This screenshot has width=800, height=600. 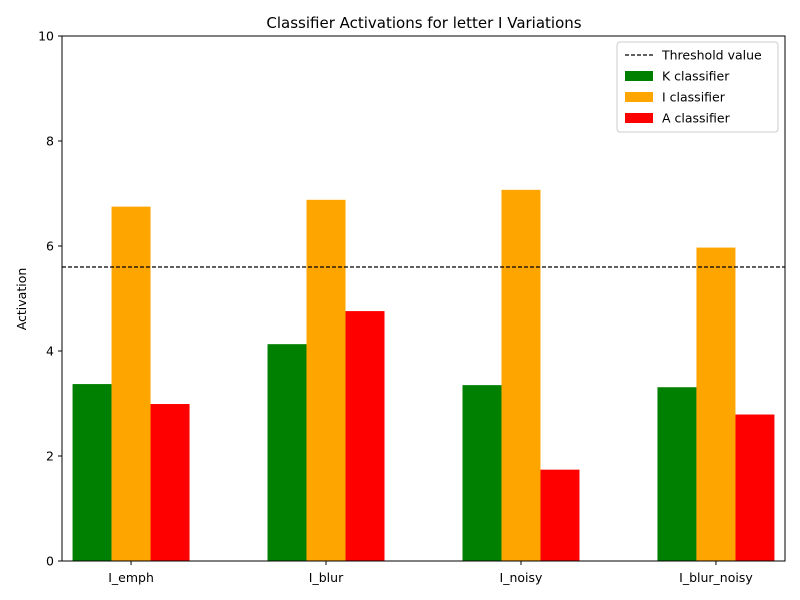 What do you see at coordinates (131, 383) in the screenshot?
I see `bar-i-classifier-i_emph` at bounding box center [131, 383].